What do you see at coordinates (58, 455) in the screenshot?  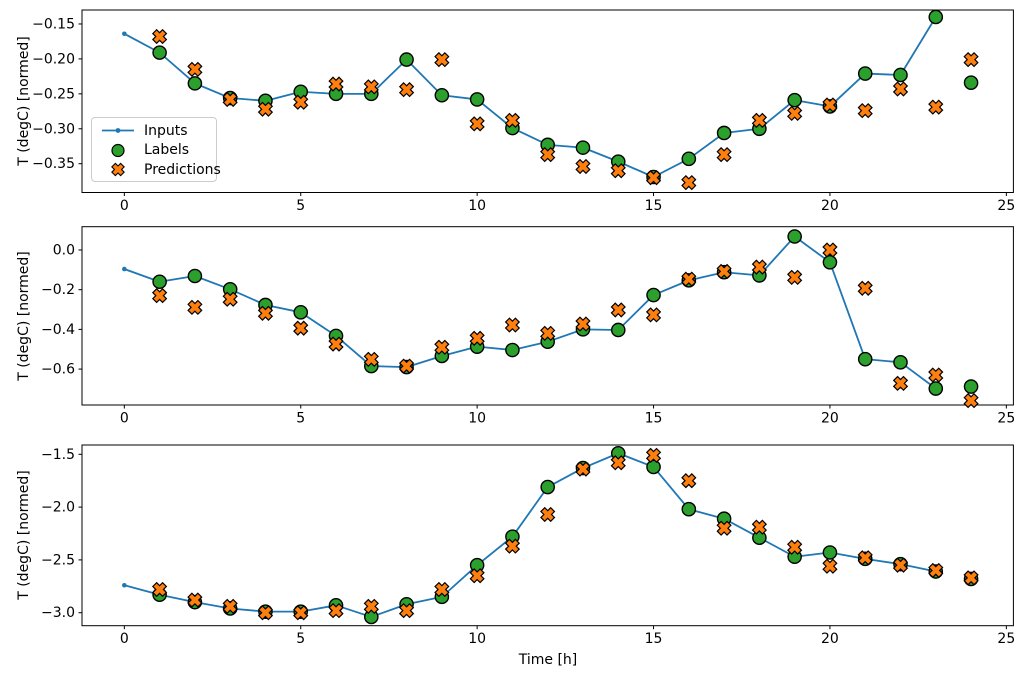 I see `y-tick-label: −1.5` at bounding box center [58, 455].